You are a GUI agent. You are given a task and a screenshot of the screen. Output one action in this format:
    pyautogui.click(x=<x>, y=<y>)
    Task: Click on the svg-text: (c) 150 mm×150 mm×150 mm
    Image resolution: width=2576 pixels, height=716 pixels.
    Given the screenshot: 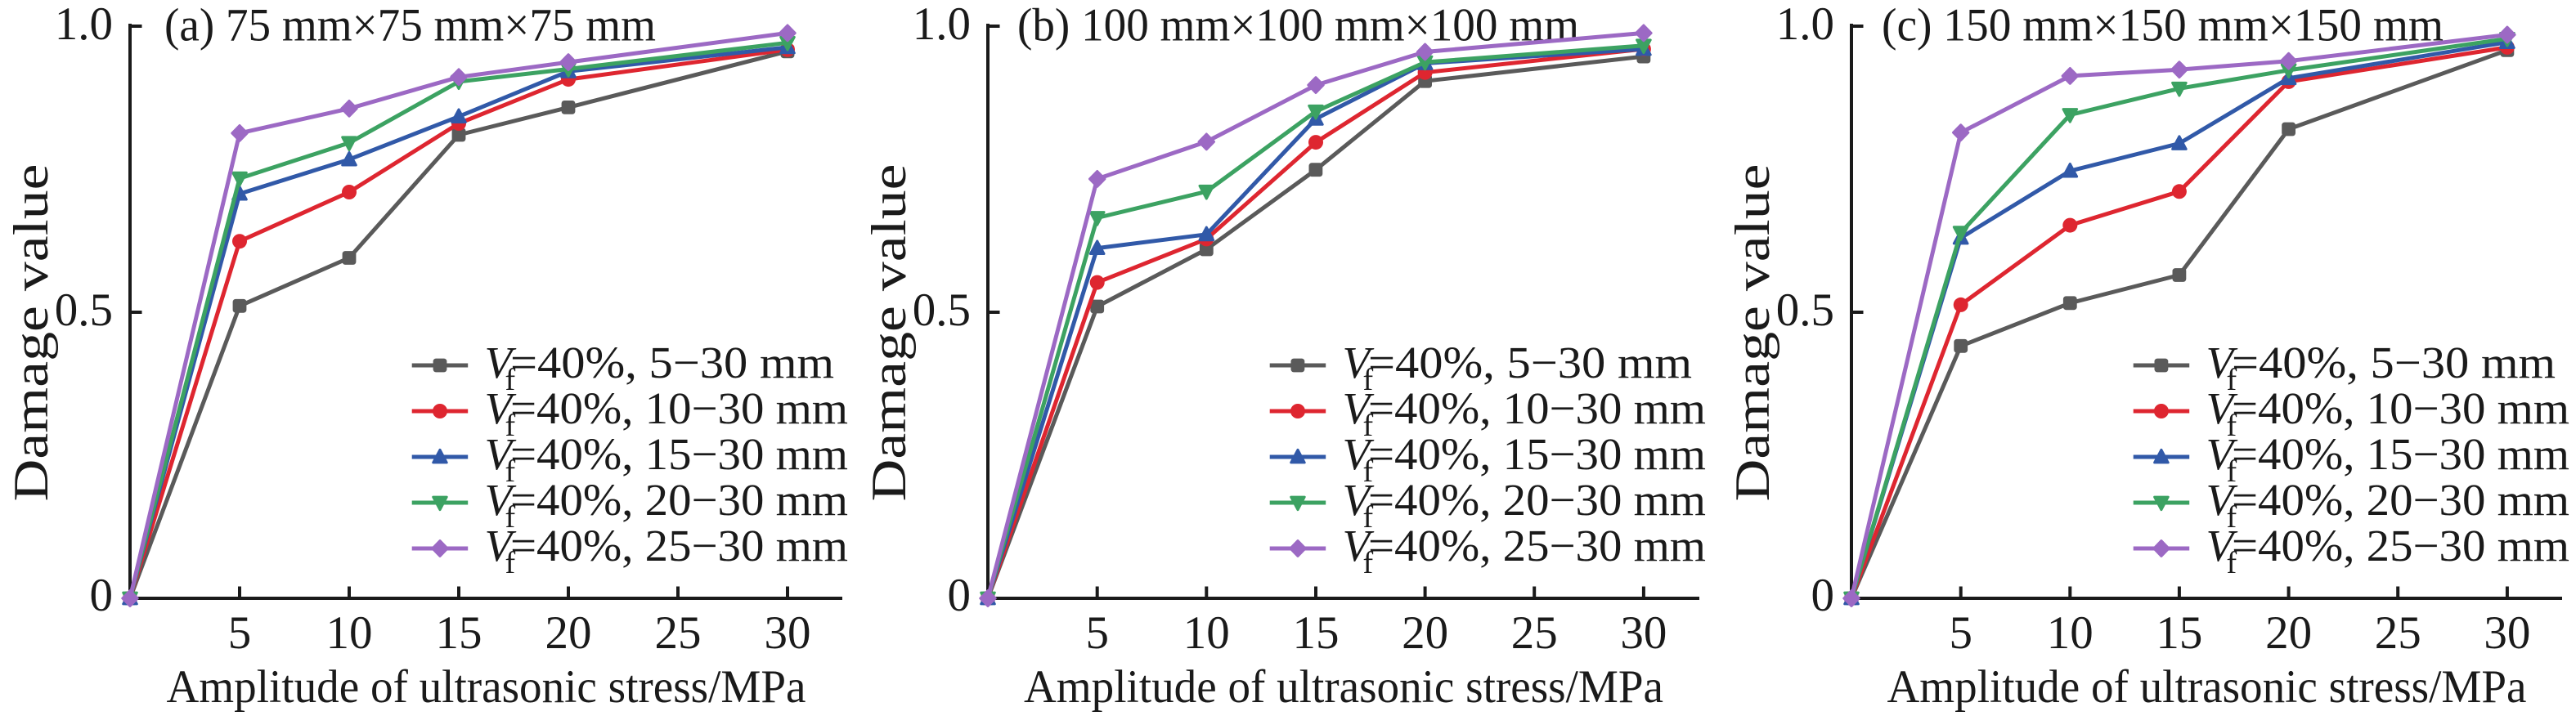 What is the action you would take?
    pyautogui.click(x=2163, y=25)
    